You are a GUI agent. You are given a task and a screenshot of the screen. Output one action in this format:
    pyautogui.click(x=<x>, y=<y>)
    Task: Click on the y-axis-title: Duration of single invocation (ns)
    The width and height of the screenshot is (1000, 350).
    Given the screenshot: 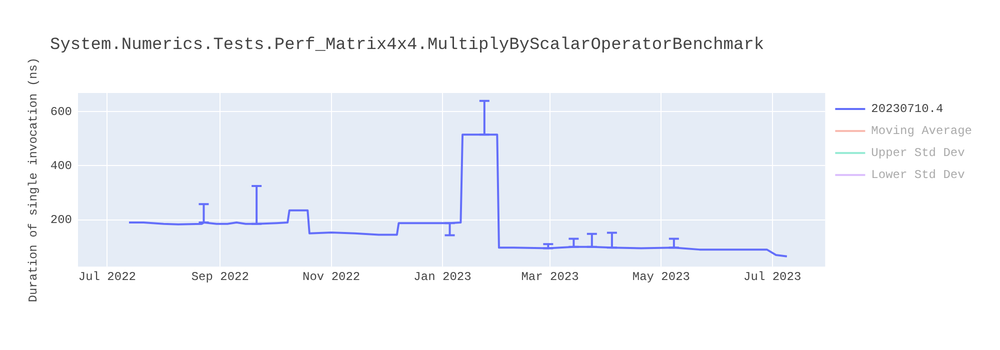 What is the action you would take?
    pyautogui.click(x=33, y=179)
    